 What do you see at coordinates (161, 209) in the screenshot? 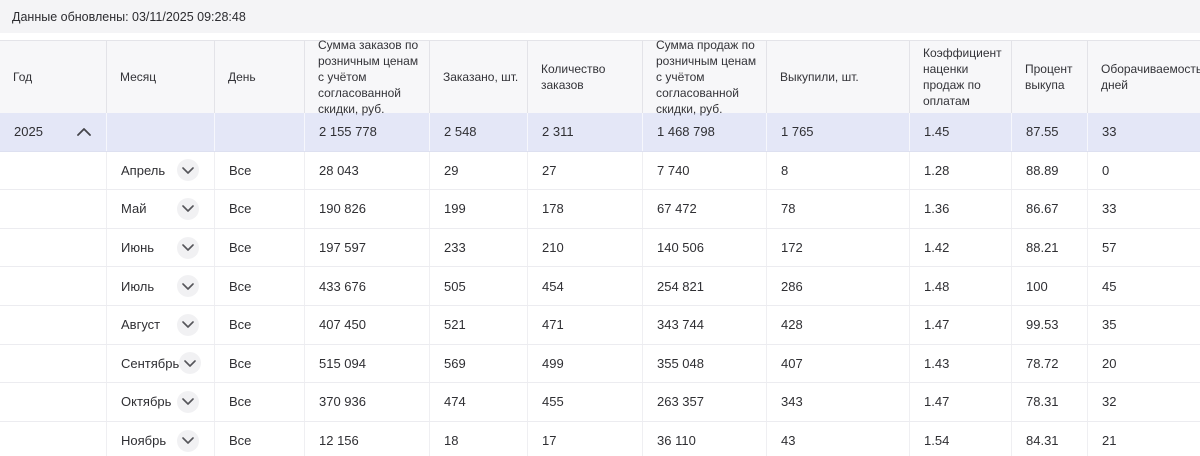
I see `month-cell: Май` at bounding box center [161, 209].